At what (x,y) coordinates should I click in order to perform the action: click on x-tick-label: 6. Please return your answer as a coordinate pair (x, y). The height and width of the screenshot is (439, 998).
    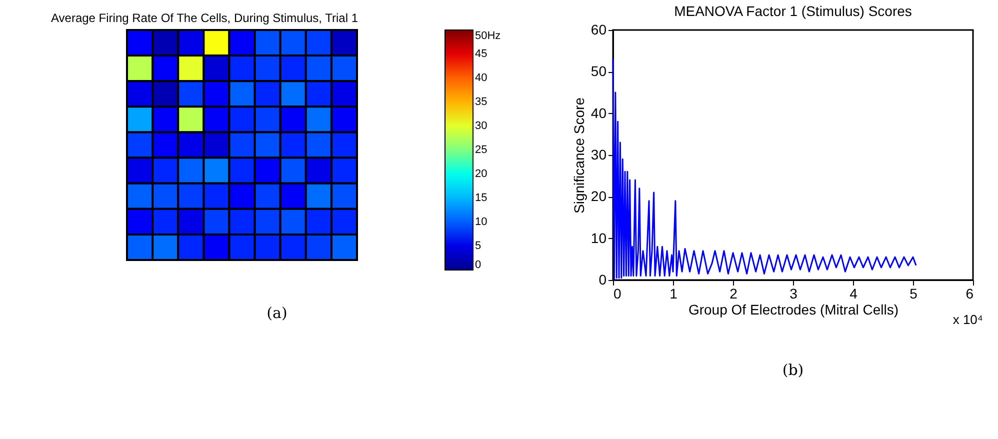
    Looking at the image, I should click on (970, 294).